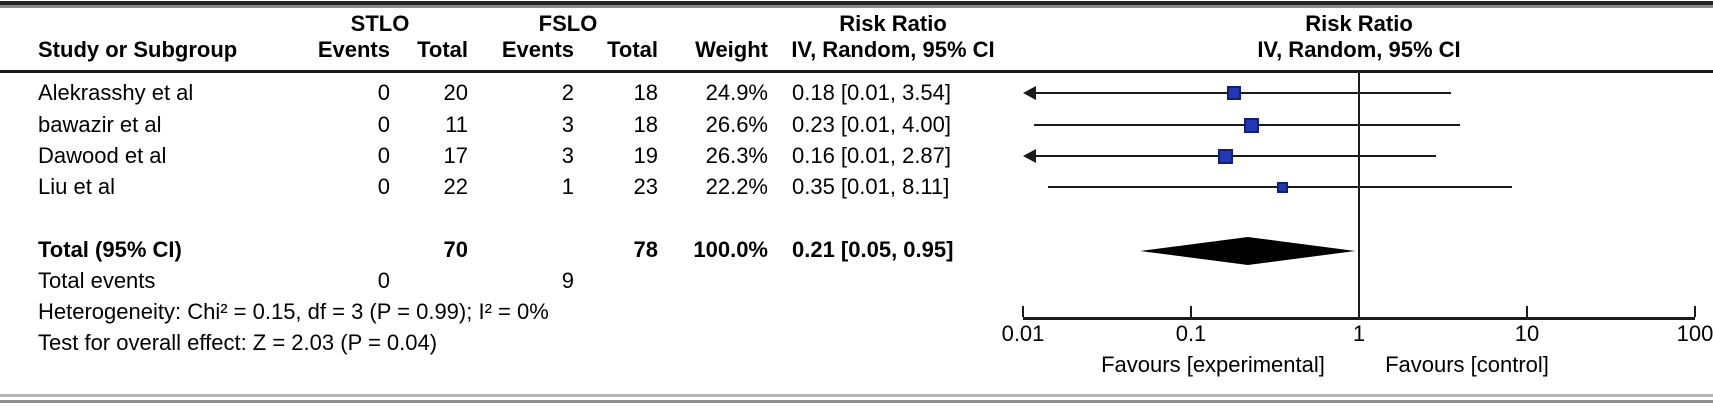 Image resolution: width=1713 pixels, height=407 pixels. I want to click on total-exp-cell: 11, so click(456, 124).